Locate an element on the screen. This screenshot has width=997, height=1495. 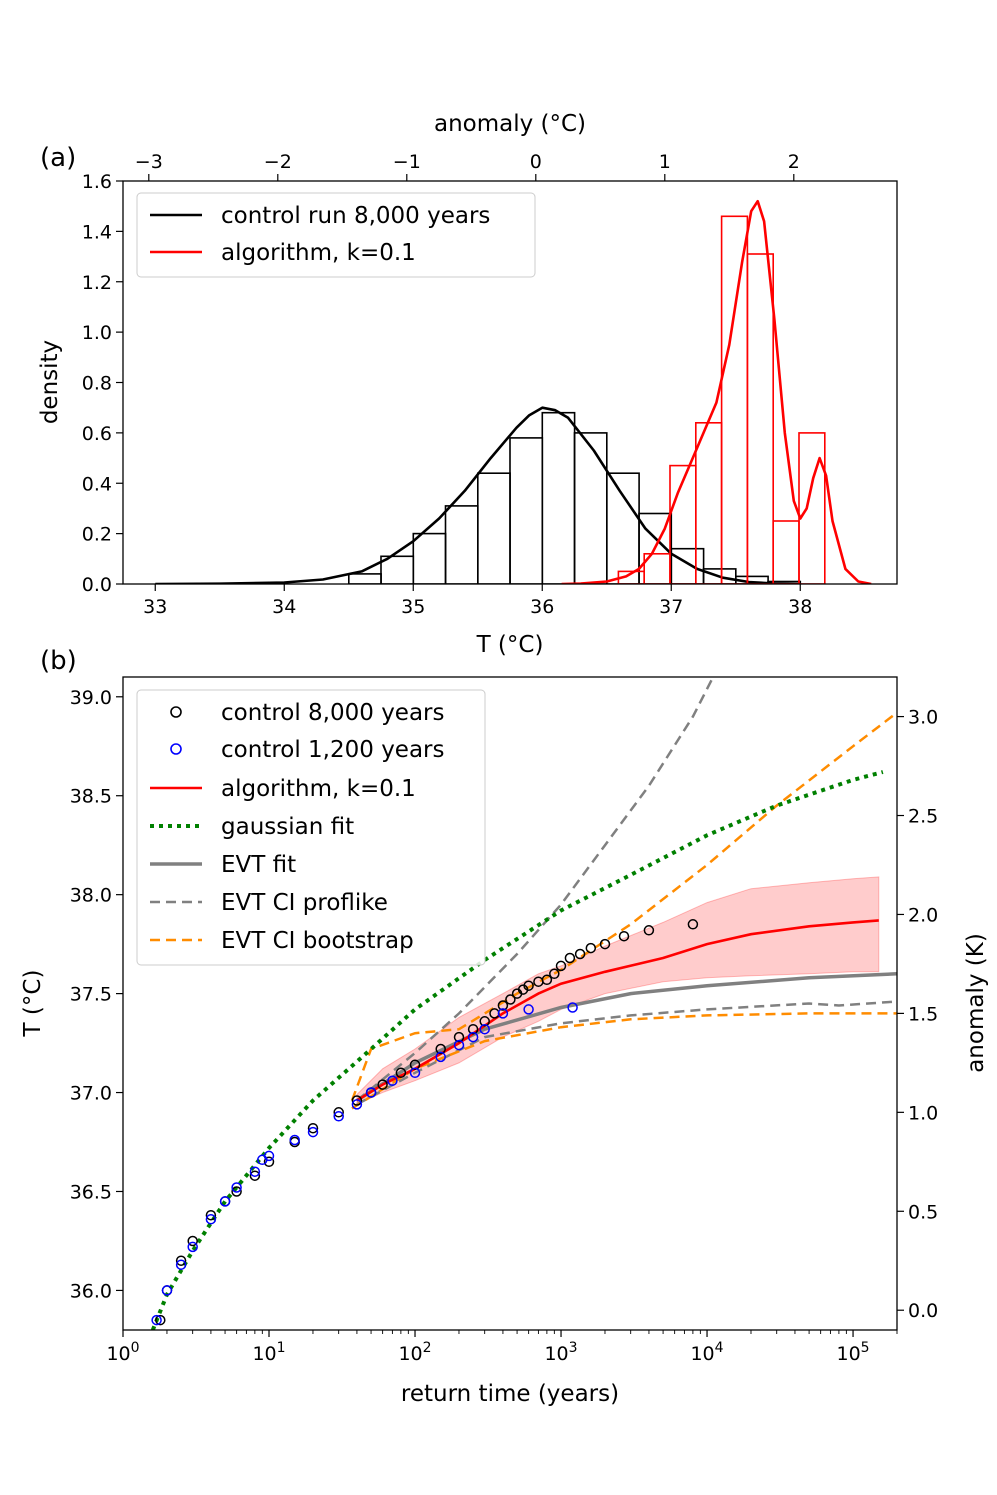
y-tick-label: 37.0 is located at coordinates (91, 1094).